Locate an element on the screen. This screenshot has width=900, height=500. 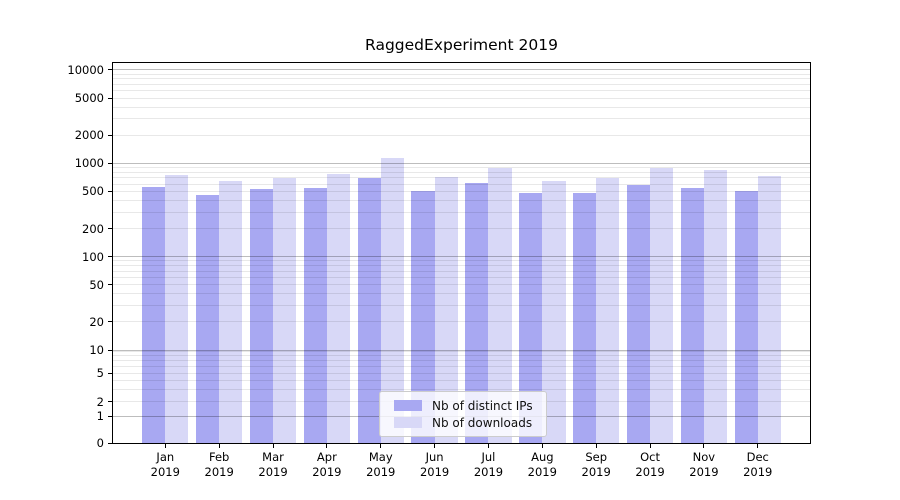
chart-title: RaggedExperiment 2019 is located at coordinates (461, 45).